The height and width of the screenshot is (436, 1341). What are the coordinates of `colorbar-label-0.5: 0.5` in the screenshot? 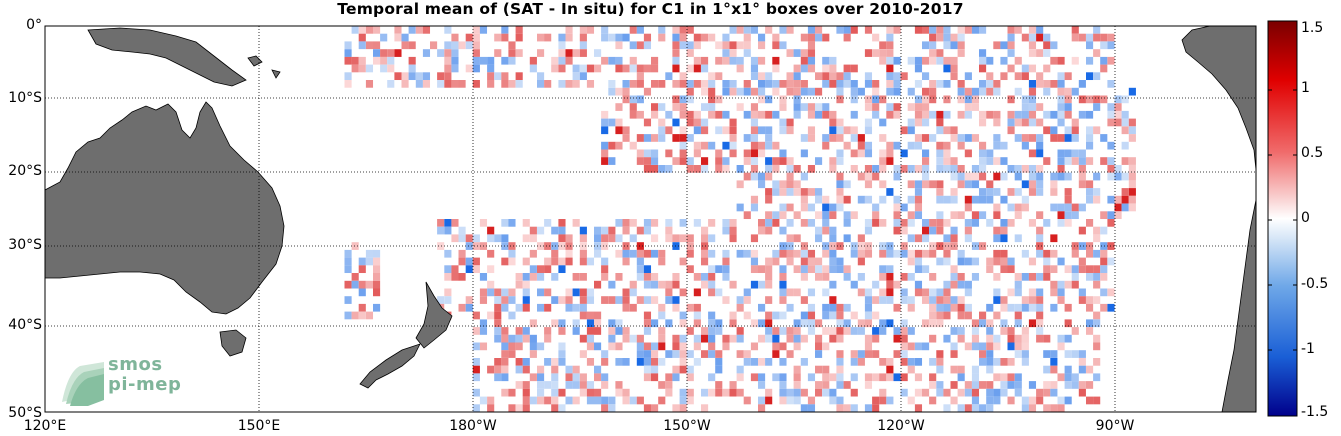 It's located at (1312, 153).